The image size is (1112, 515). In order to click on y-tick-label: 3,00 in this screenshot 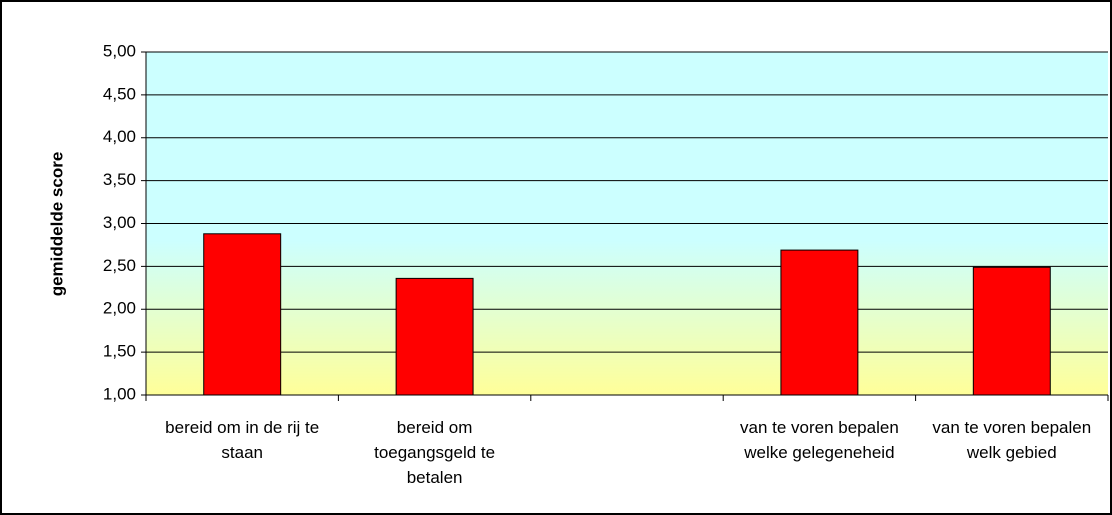, I will do `click(119, 222)`.